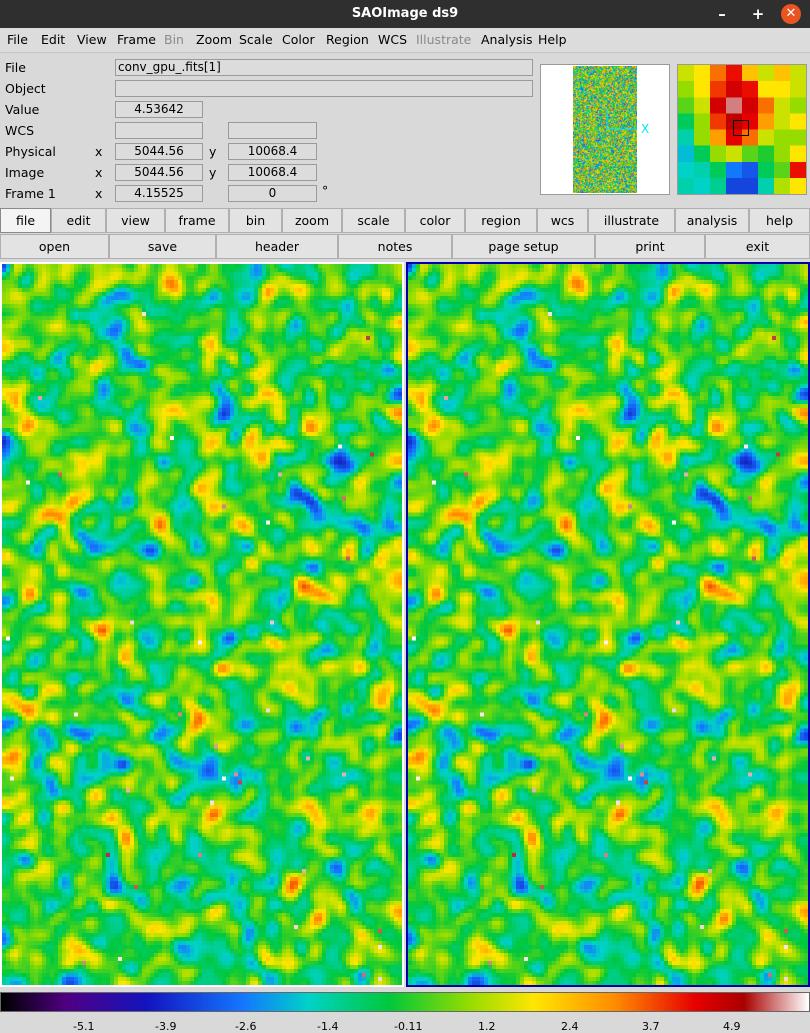 This screenshot has width=810, height=1033. I want to click on colorbar-tick: 2.4, so click(570, 1026).